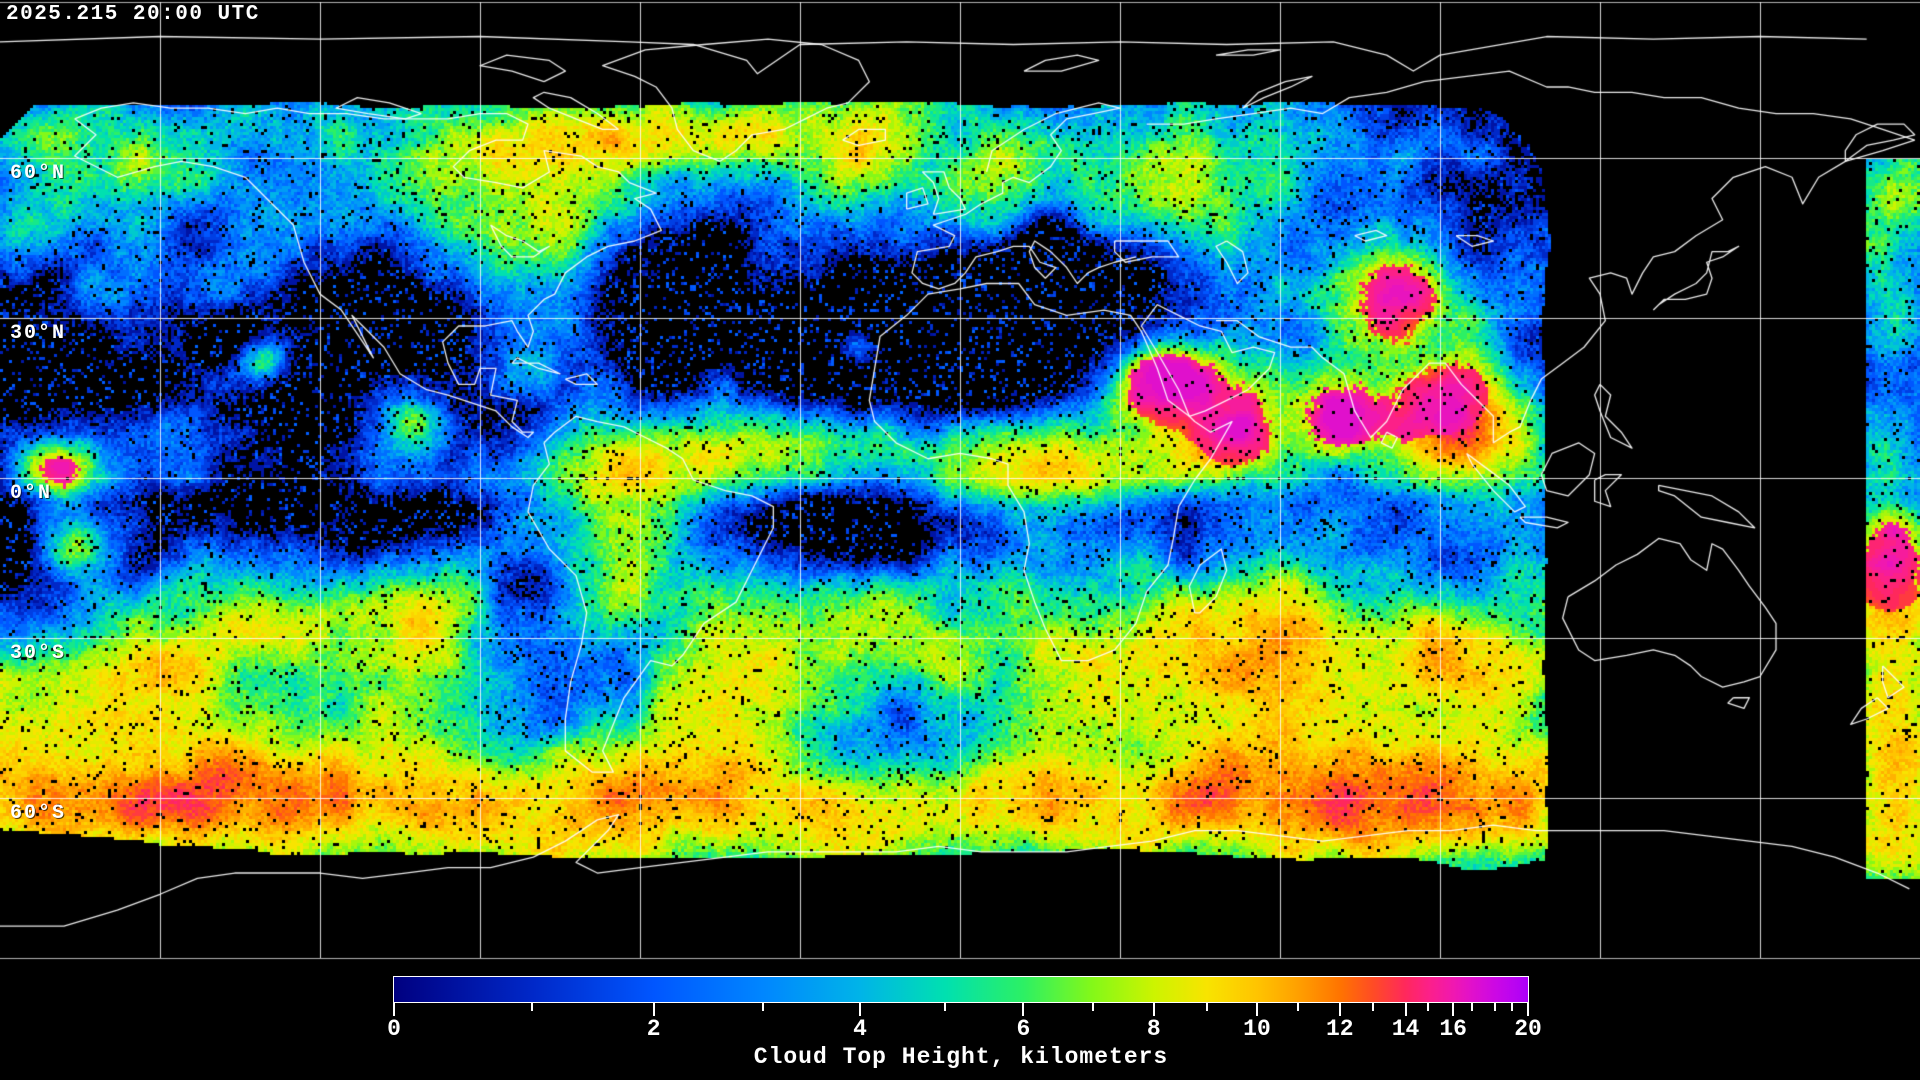  What do you see at coordinates (1339, 1029) in the screenshot?
I see `colorbar-tick-label: 12` at bounding box center [1339, 1029].